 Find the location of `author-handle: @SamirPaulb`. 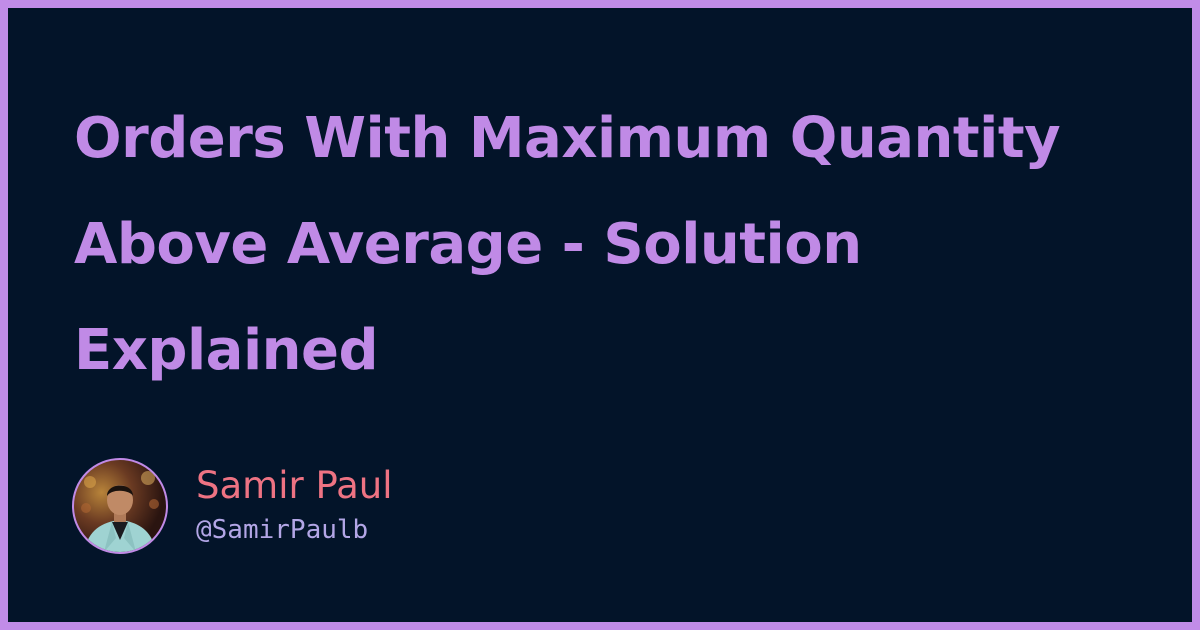

author-handle: @SamirPaulb is located at coordinates (282, 530).